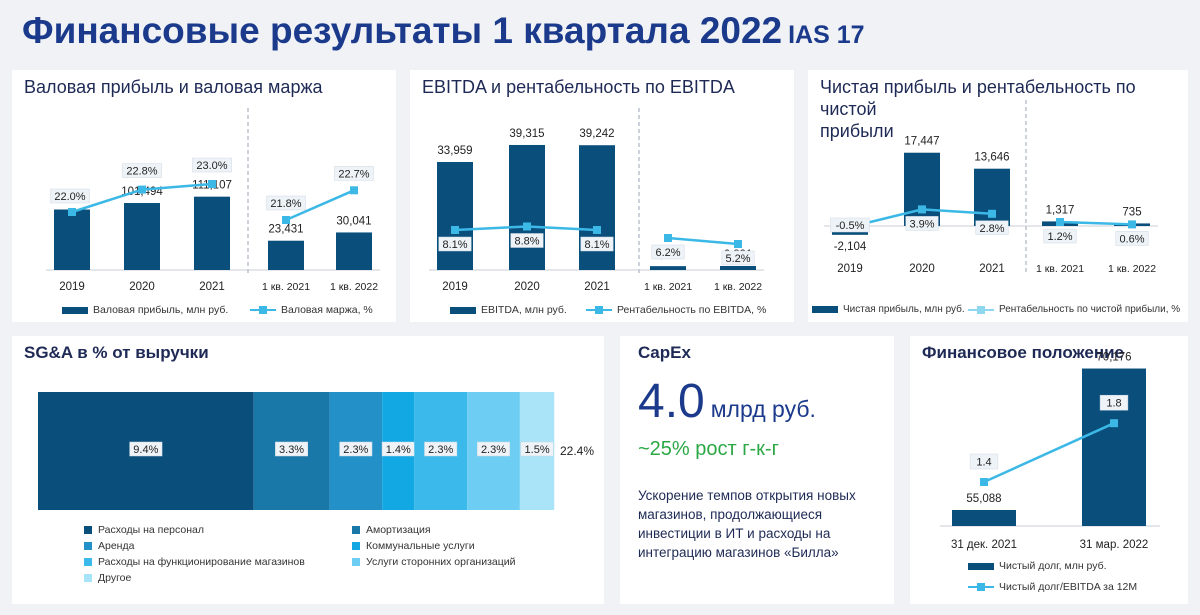 Image resolution: width=1200 pixels, height=615 pixels. Describe the element at coordinates (825, 309) in the screenshot. I see `net-legend-bar-swatch` at that location.